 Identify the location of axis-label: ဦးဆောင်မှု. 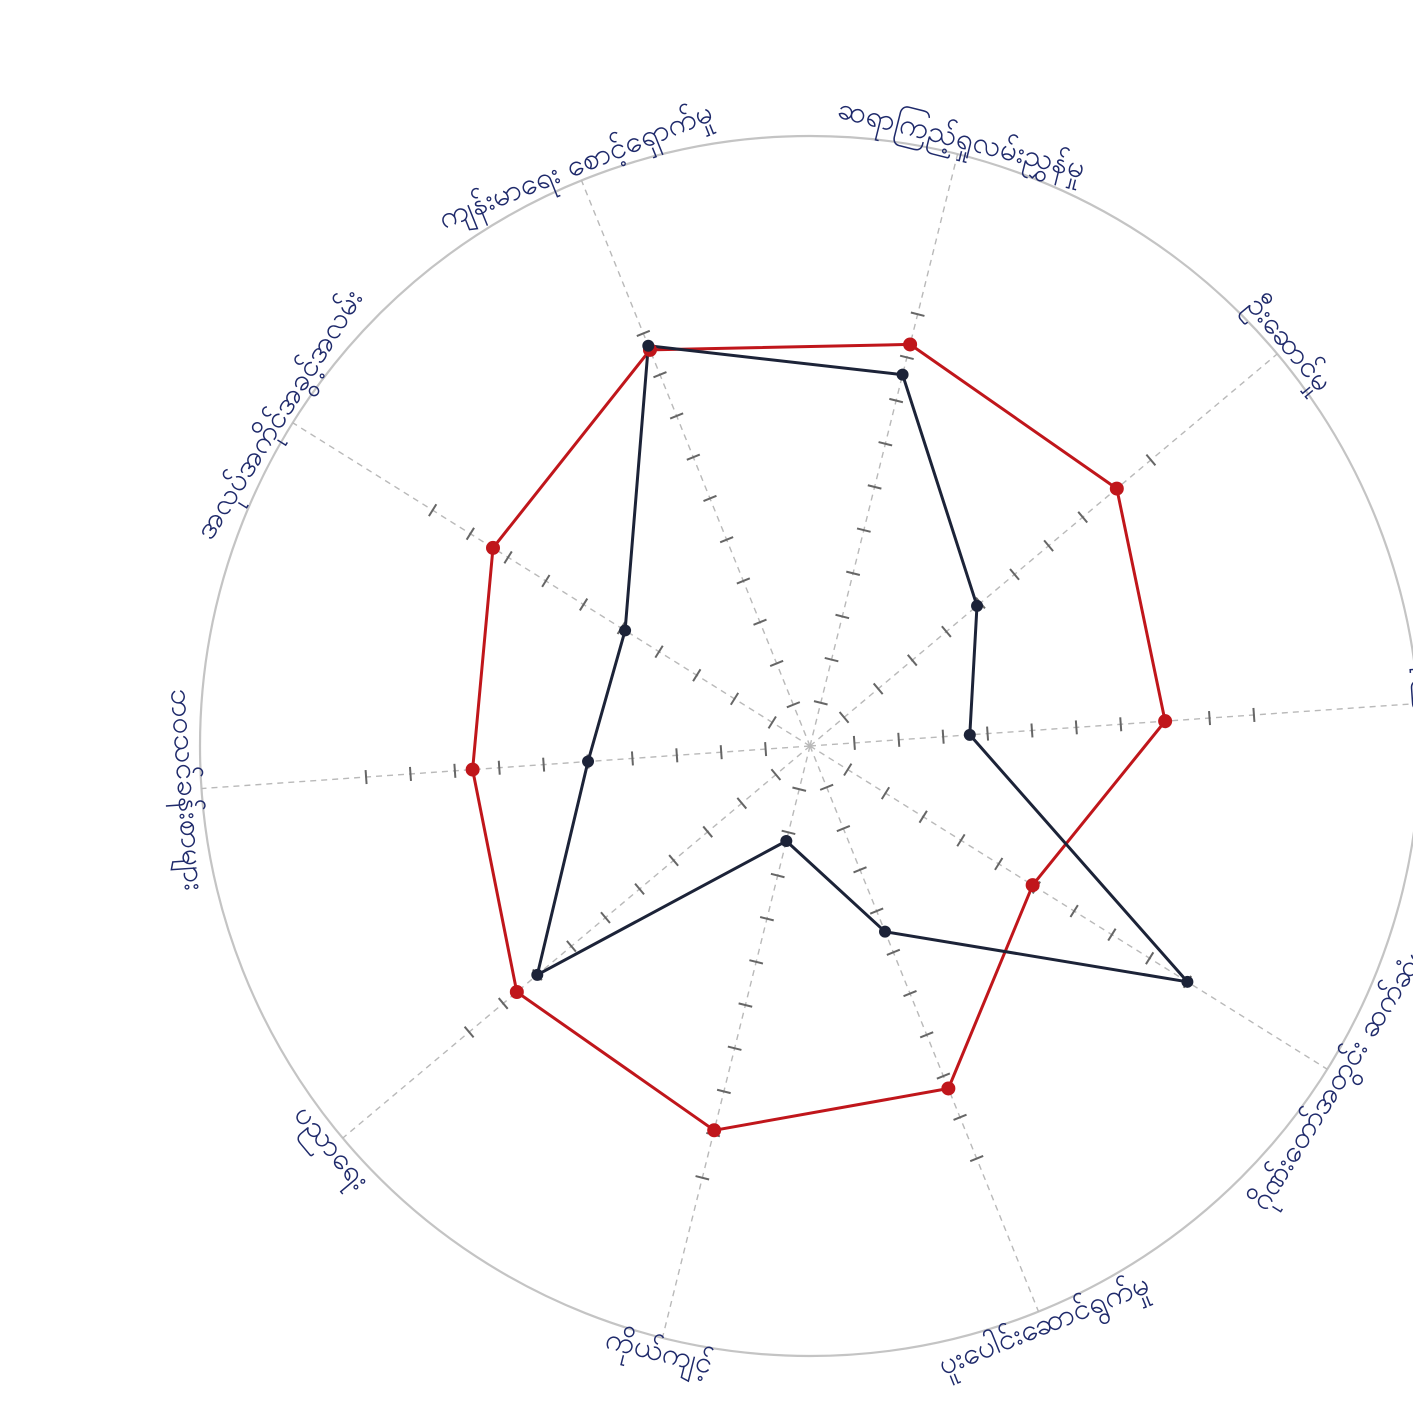
(1287, 346).